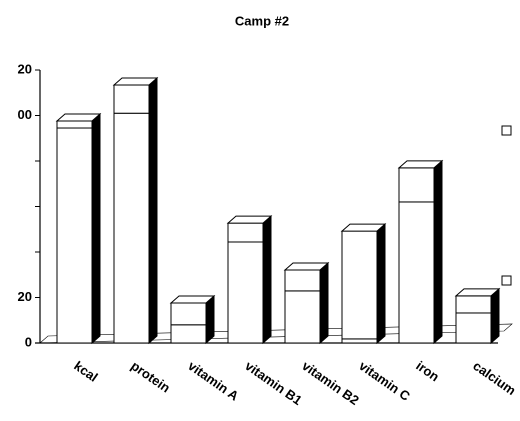  Describe the element at coordinates (273, 383) in the screenshot. I see `x-tick-label: vitamin B1` at that location.